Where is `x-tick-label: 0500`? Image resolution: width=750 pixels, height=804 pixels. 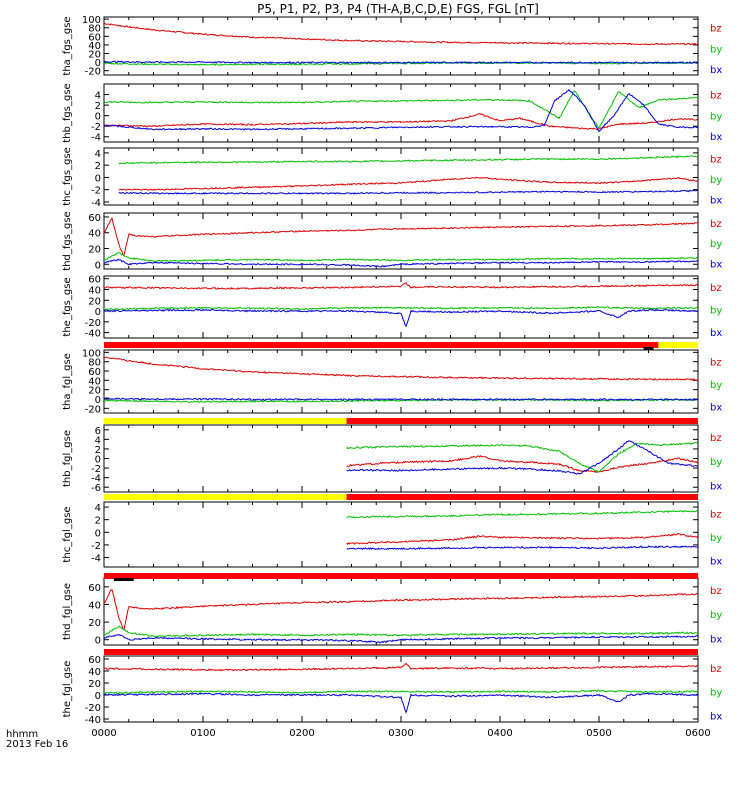
x-tick-label: 0500 is located at coordinates (598, 733).